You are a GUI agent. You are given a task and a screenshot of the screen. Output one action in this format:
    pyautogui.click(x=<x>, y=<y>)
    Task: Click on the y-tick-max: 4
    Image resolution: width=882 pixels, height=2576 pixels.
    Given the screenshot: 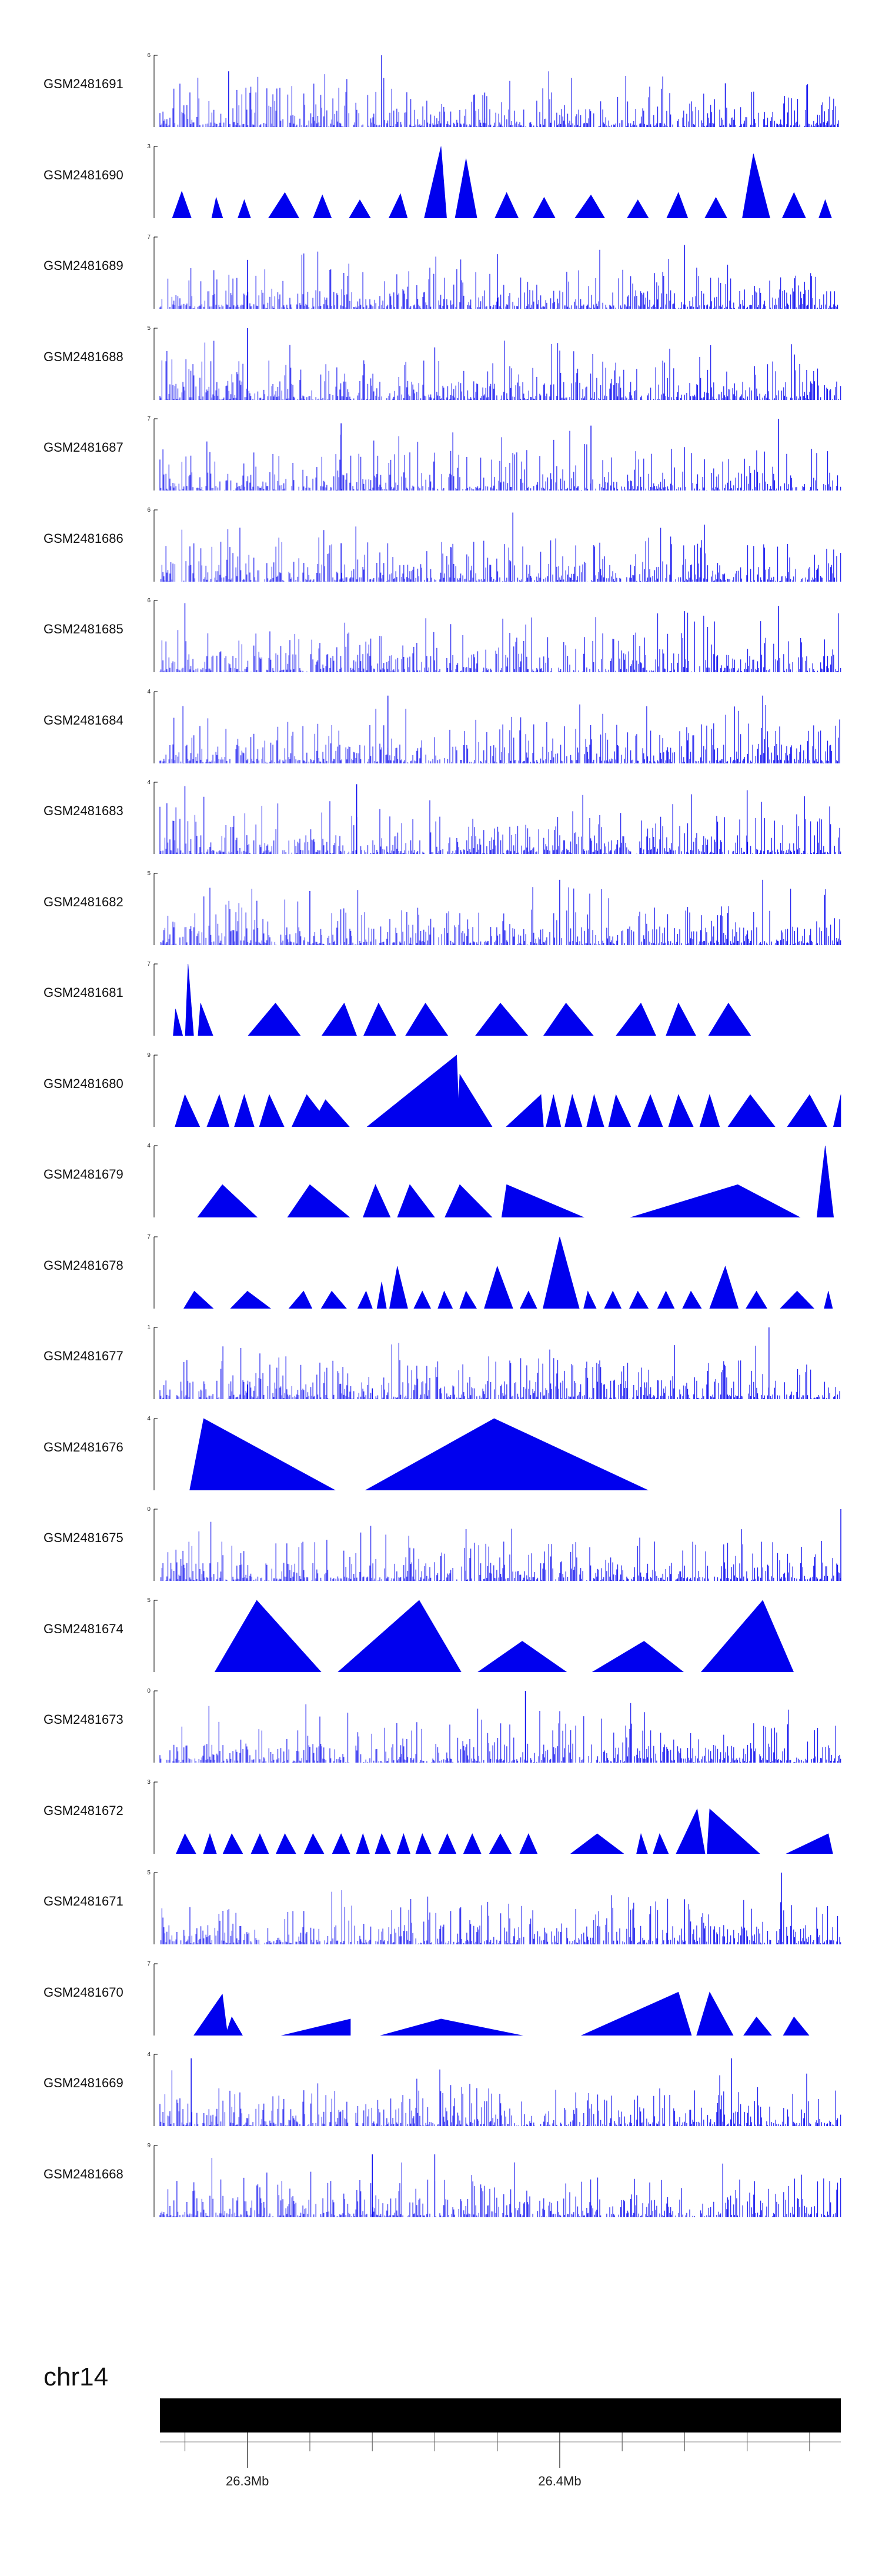 What is the action you would take?
    pyautogui.click(x=149, y=692)
    